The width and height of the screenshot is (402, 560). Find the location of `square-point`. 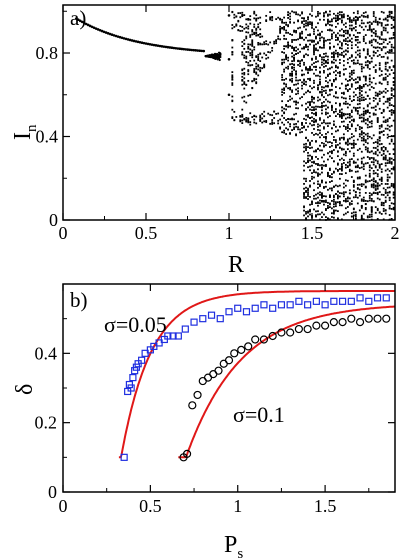

square-point is located at coordinates (229, 312).